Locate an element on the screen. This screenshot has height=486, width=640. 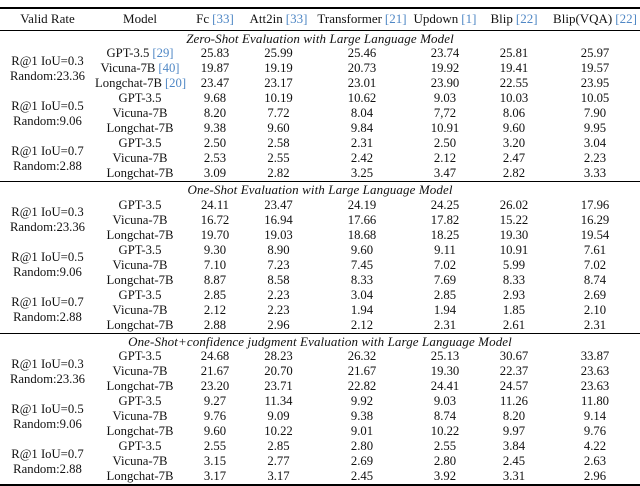
value-cell: 11.26 is located at coordinates (514, 401).